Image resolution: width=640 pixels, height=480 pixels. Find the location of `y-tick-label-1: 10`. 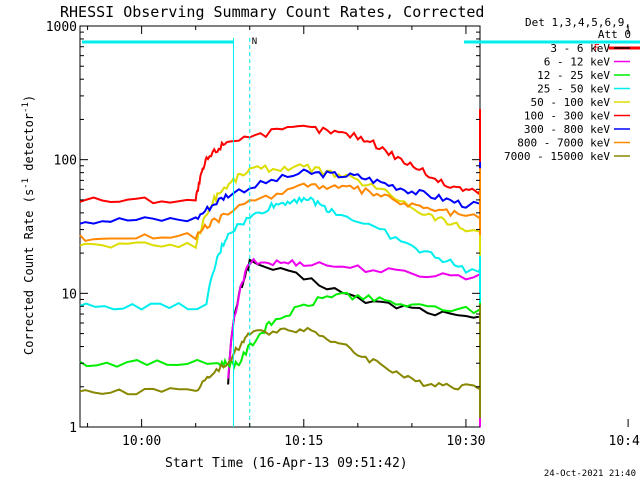

y-tick-label-1: 10 is located at coordinates (69, 294).